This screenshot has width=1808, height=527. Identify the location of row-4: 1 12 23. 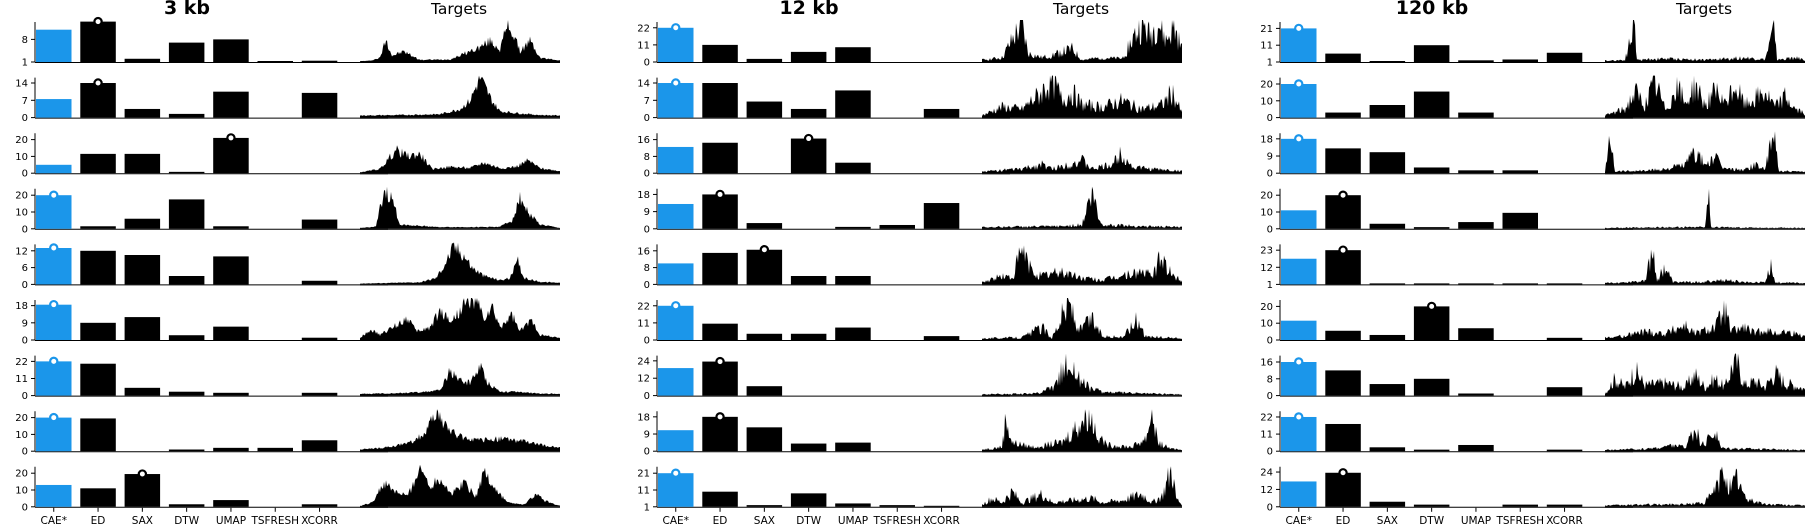
(1532, 267).